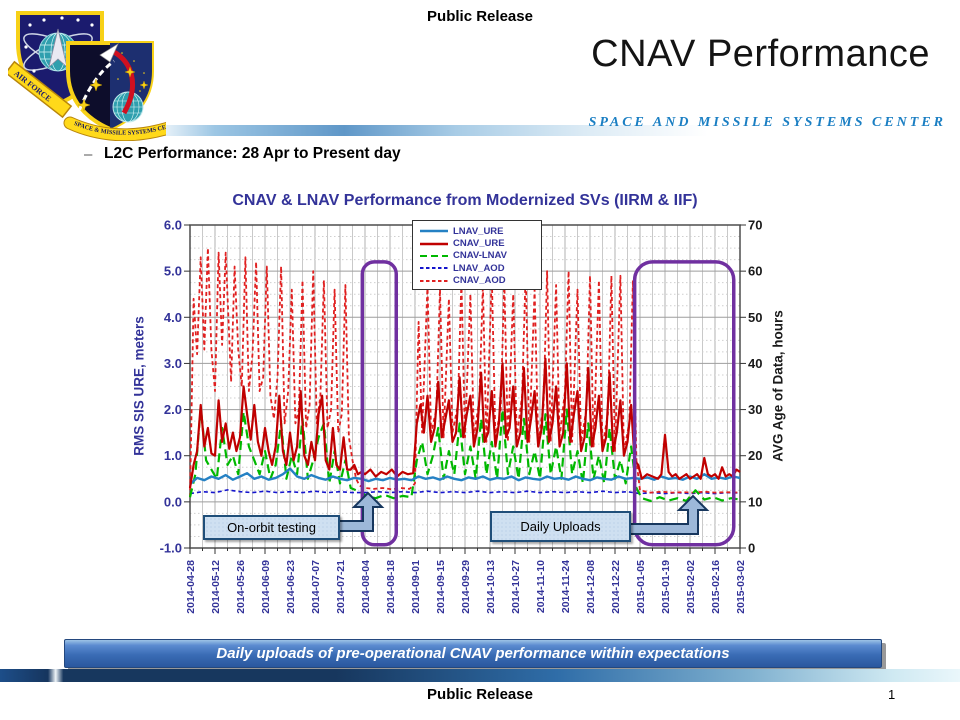  What do you see at coordinates (171, 548) in the screenshot?
I see `svg-text: -1.0` at bounding box center [171, 548].